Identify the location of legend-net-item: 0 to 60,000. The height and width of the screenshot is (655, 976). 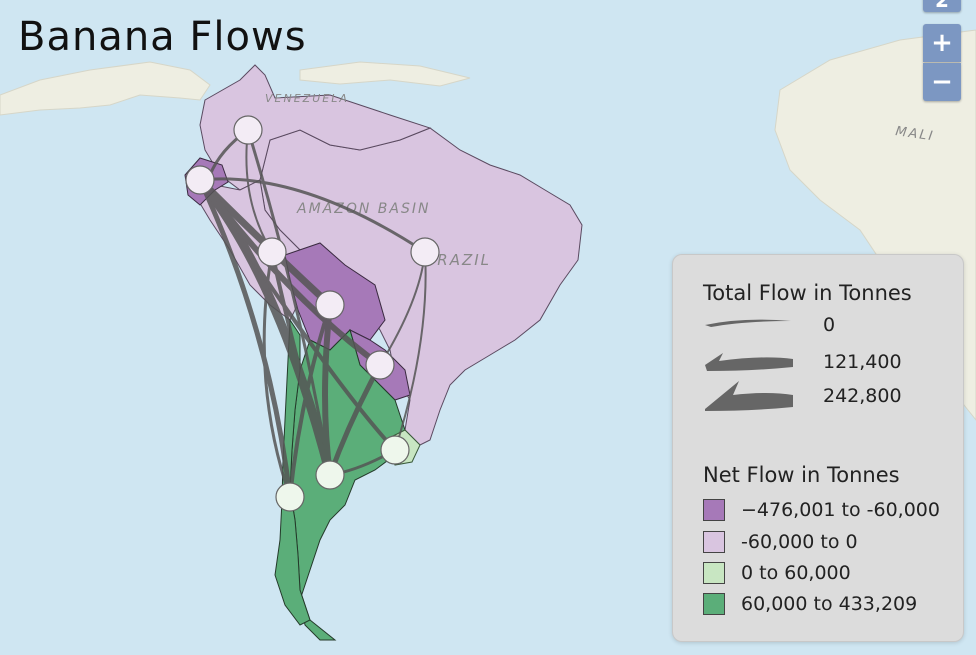
(777, 573).